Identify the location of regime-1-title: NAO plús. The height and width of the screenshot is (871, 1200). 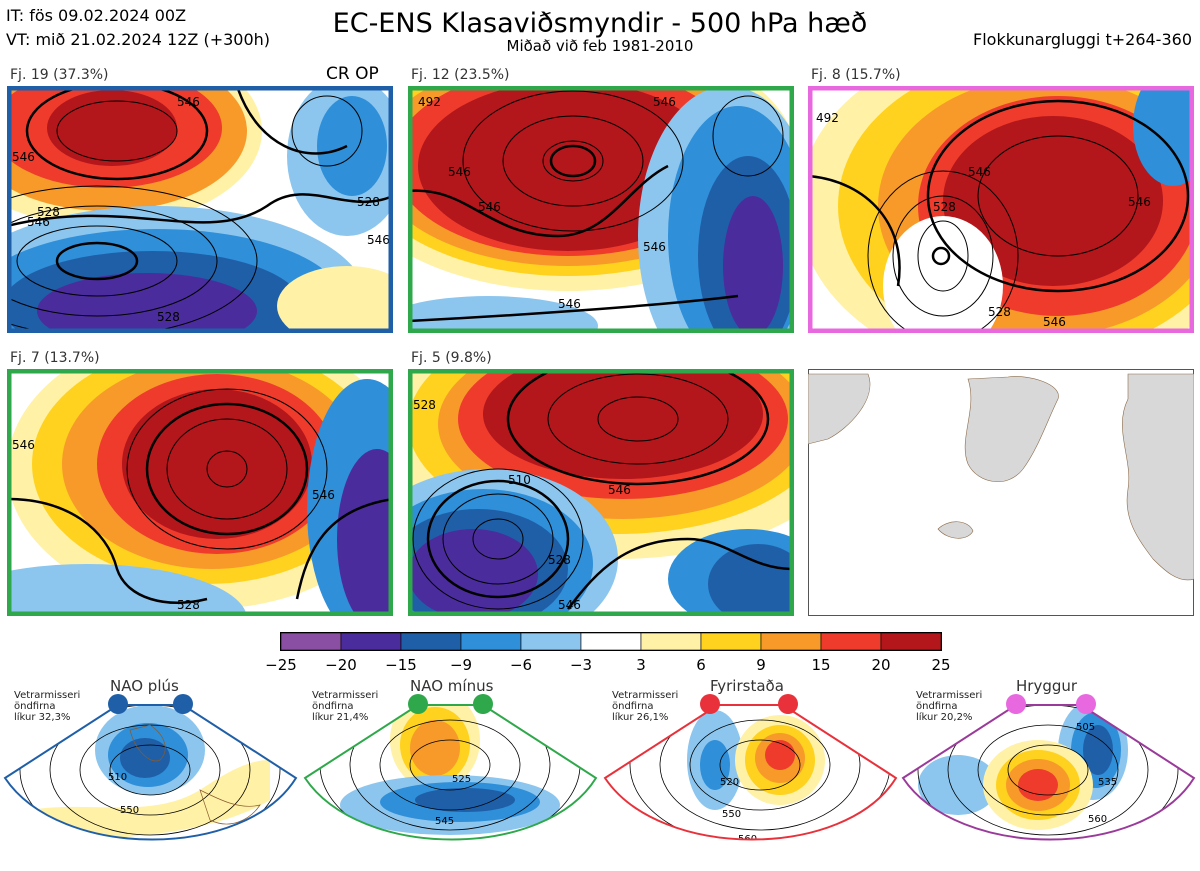
(144, 686).